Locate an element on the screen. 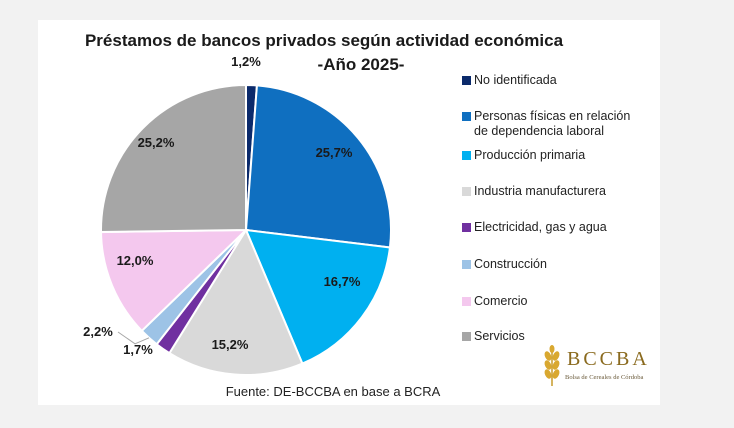  legend-item: Construcción is located at coordinates (504, 264).